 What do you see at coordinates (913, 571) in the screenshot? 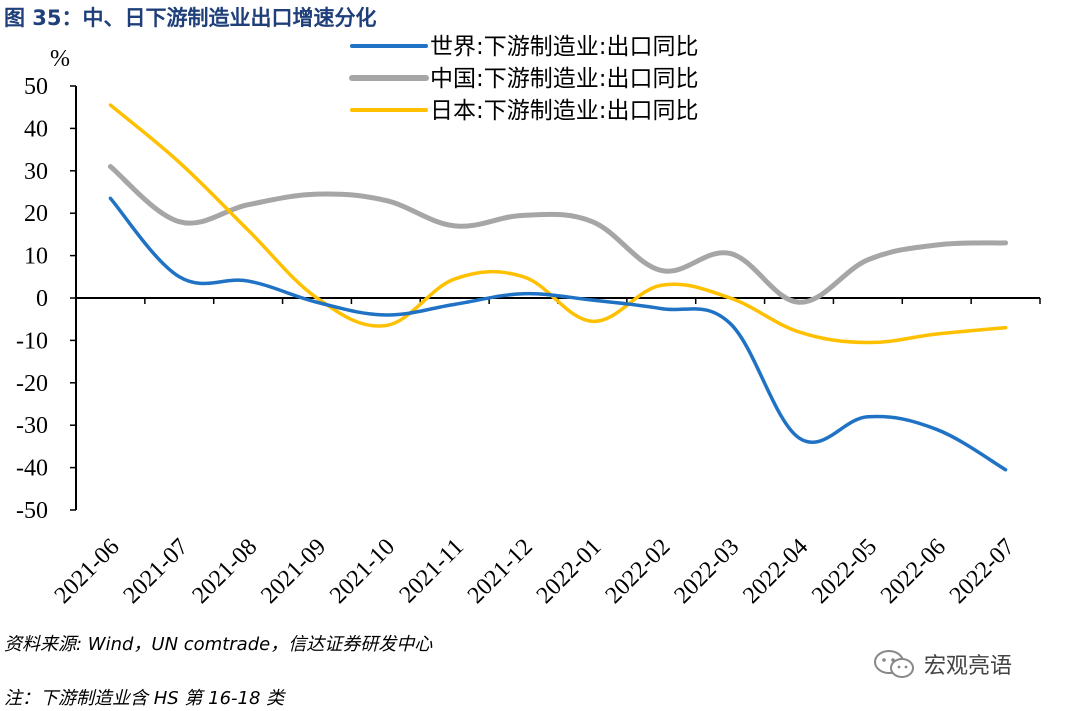
I see `x-tick-label: 2022-06` at bounding box center [913, 571].